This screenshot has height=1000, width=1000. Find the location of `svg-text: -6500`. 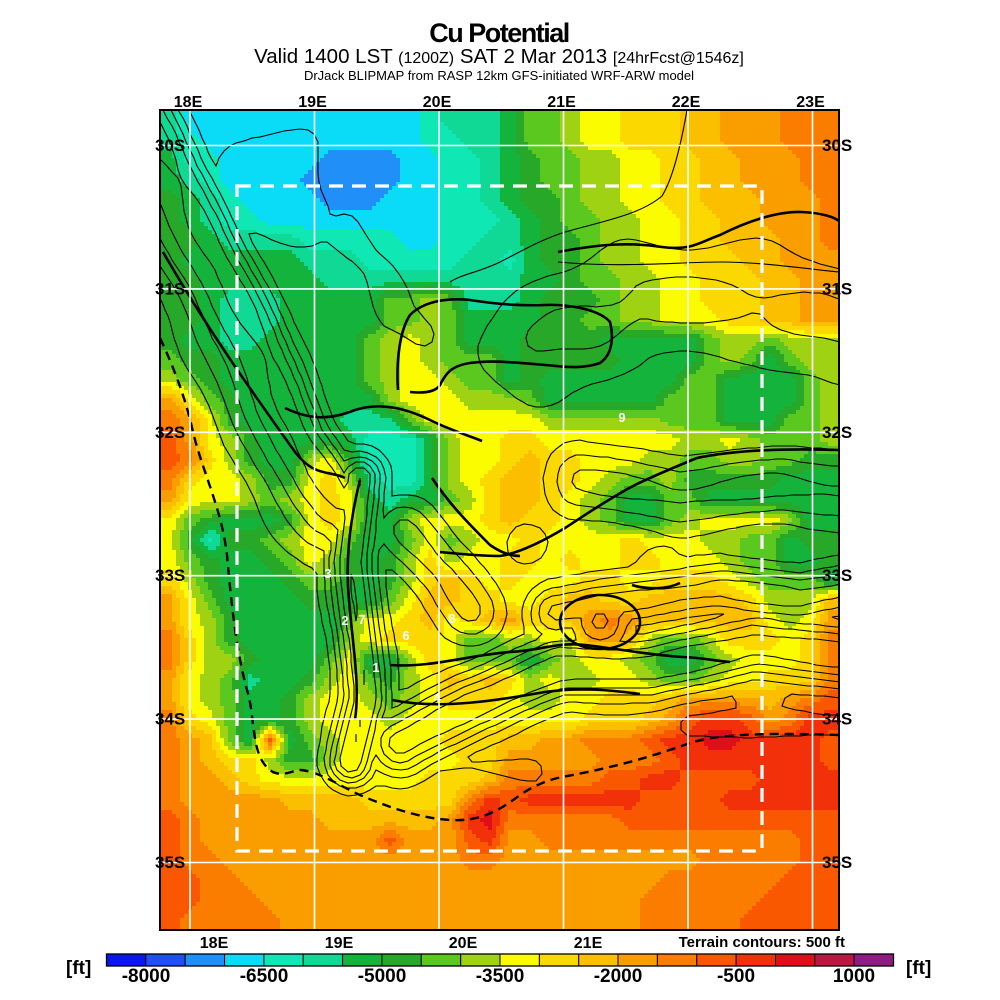

svg-text: -6500 is located at coordinates (264, 976).